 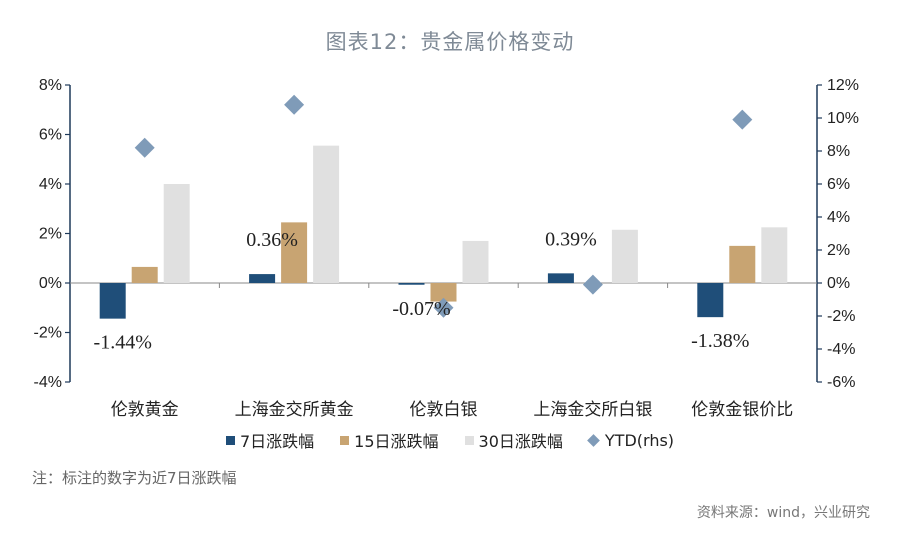 I want to click on left-tick-label: 4%, so click(x=50, y=184).